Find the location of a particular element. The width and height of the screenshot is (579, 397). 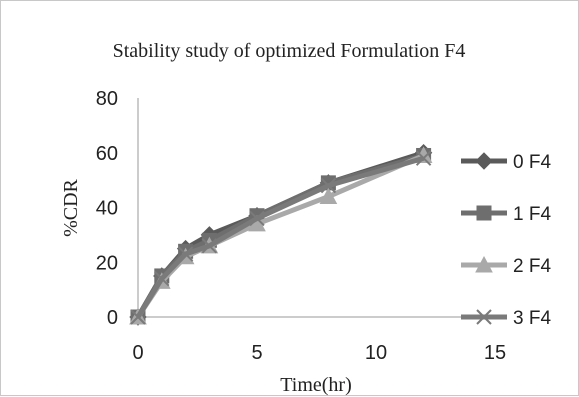

legend: 0 F4 1 F4 2 F4 3 F4 is located at coordinates (506, 240).